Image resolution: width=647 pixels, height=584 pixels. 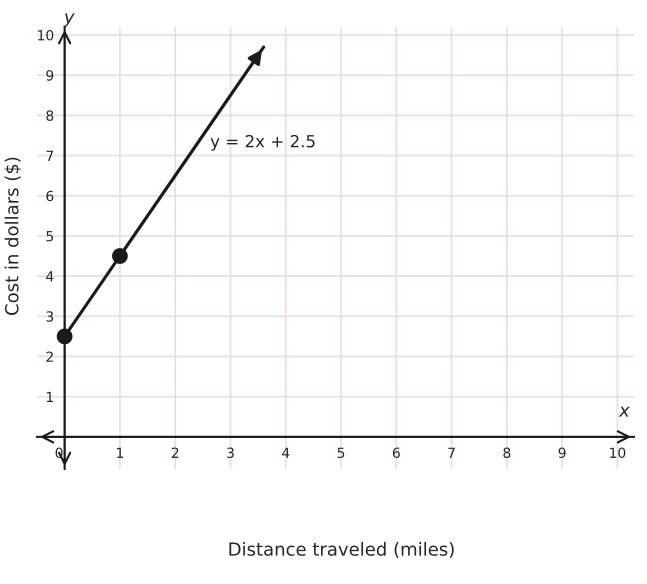 What do you see at coordinates (50, 155) in the screenshot?
I see `y-tick-label: 7` at bounding box center [50, 155].